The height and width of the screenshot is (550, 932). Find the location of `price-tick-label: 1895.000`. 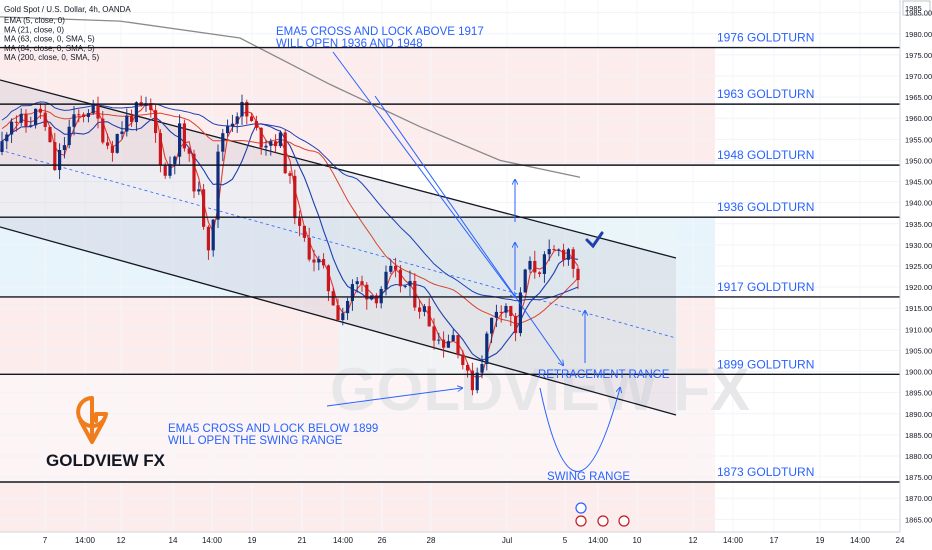

price-tick-label: 1895.000 is located at coordinates (918, 393).